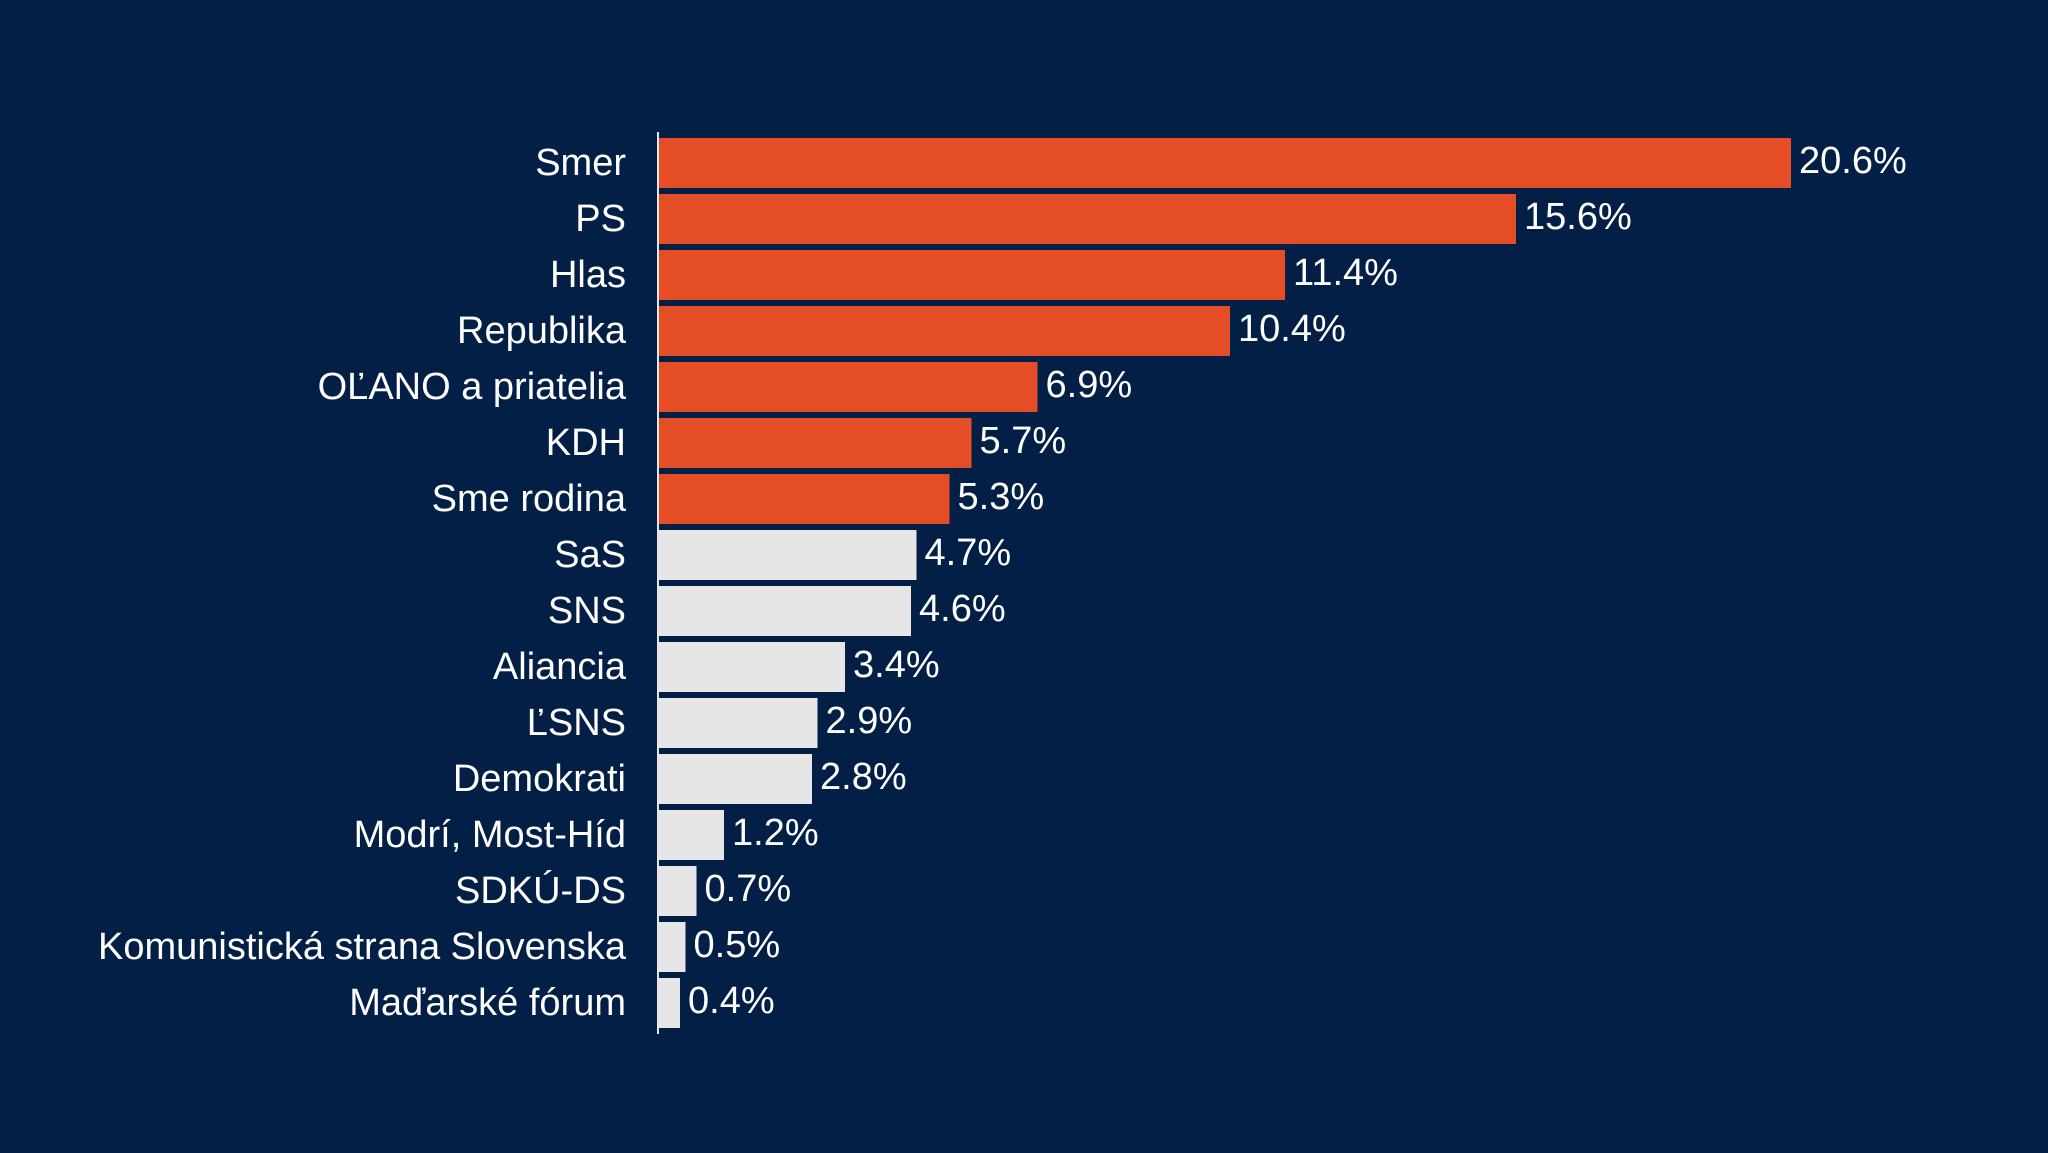 The width and height of the screenshot is (2048, 1153). Describe the element at coordinates (1578, 217) in the screenshot. I see `value-label: 15.6%` at that location.